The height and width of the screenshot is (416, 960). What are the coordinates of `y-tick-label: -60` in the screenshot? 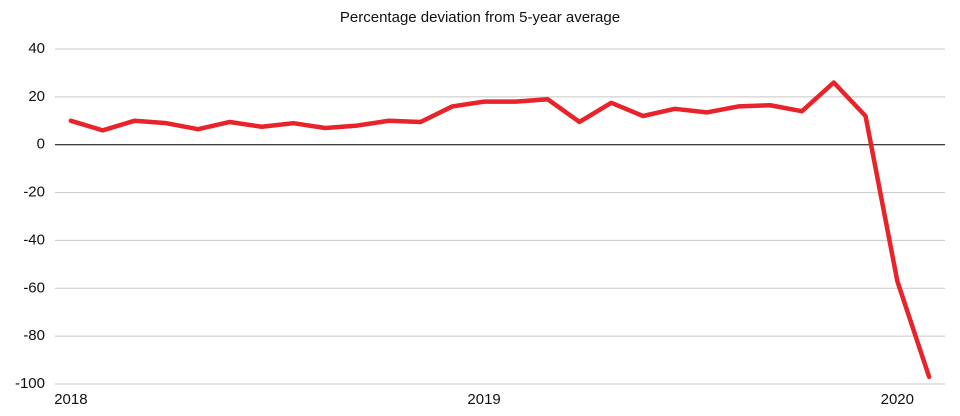 It's located at (34, 287).